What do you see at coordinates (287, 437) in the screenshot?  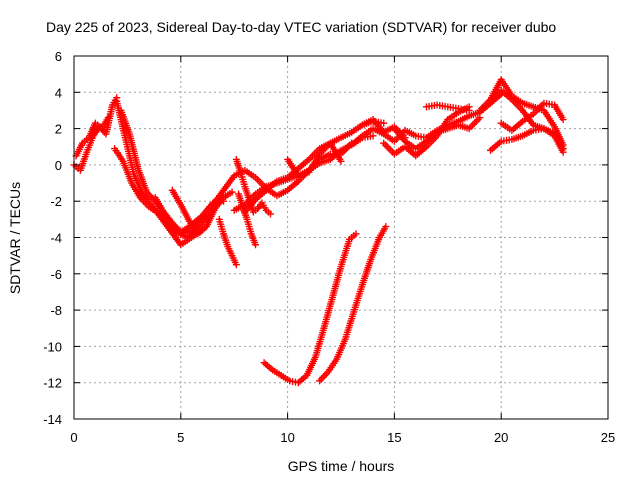 I see `x-tick-label: 10` at bounding box center [287, 437].